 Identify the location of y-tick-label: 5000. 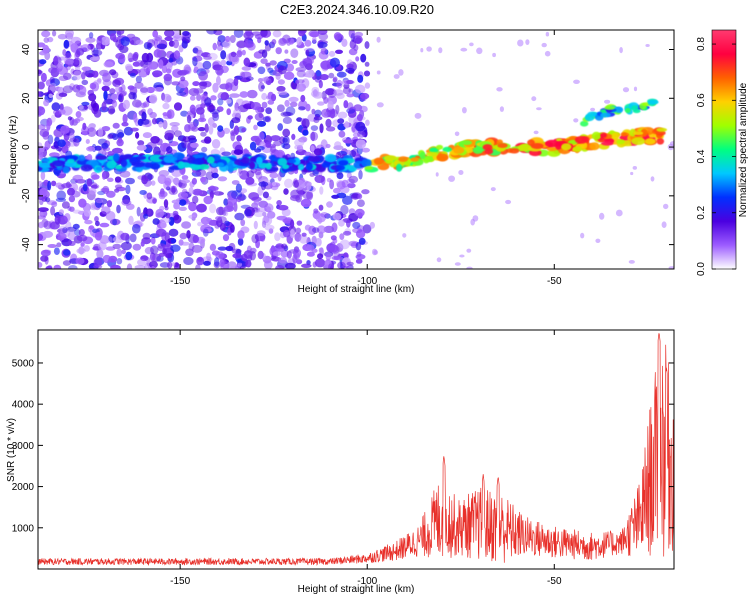
(23, 363).